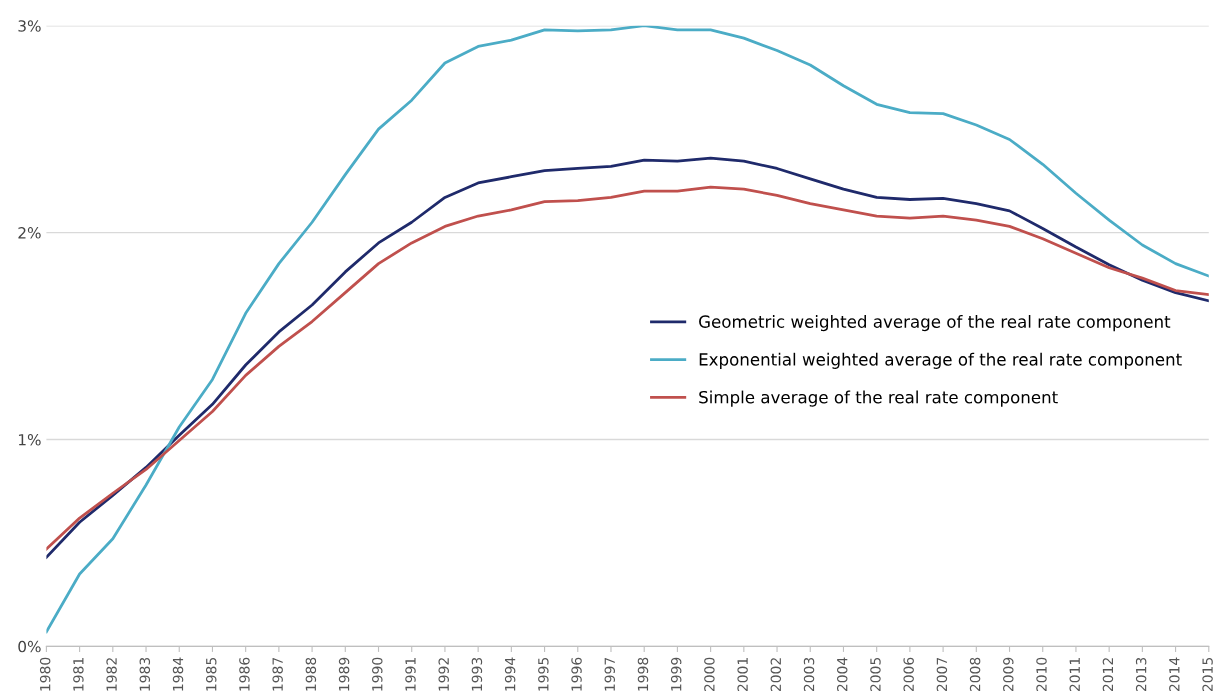 This screenshot has width=1221, height=695. I want to click on x-tick-label: 1981, so click(78, 674).